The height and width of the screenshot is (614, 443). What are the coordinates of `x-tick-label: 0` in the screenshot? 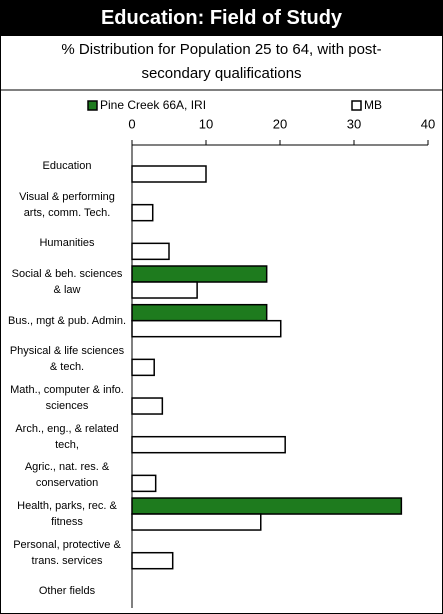 It's located at (131, 123).